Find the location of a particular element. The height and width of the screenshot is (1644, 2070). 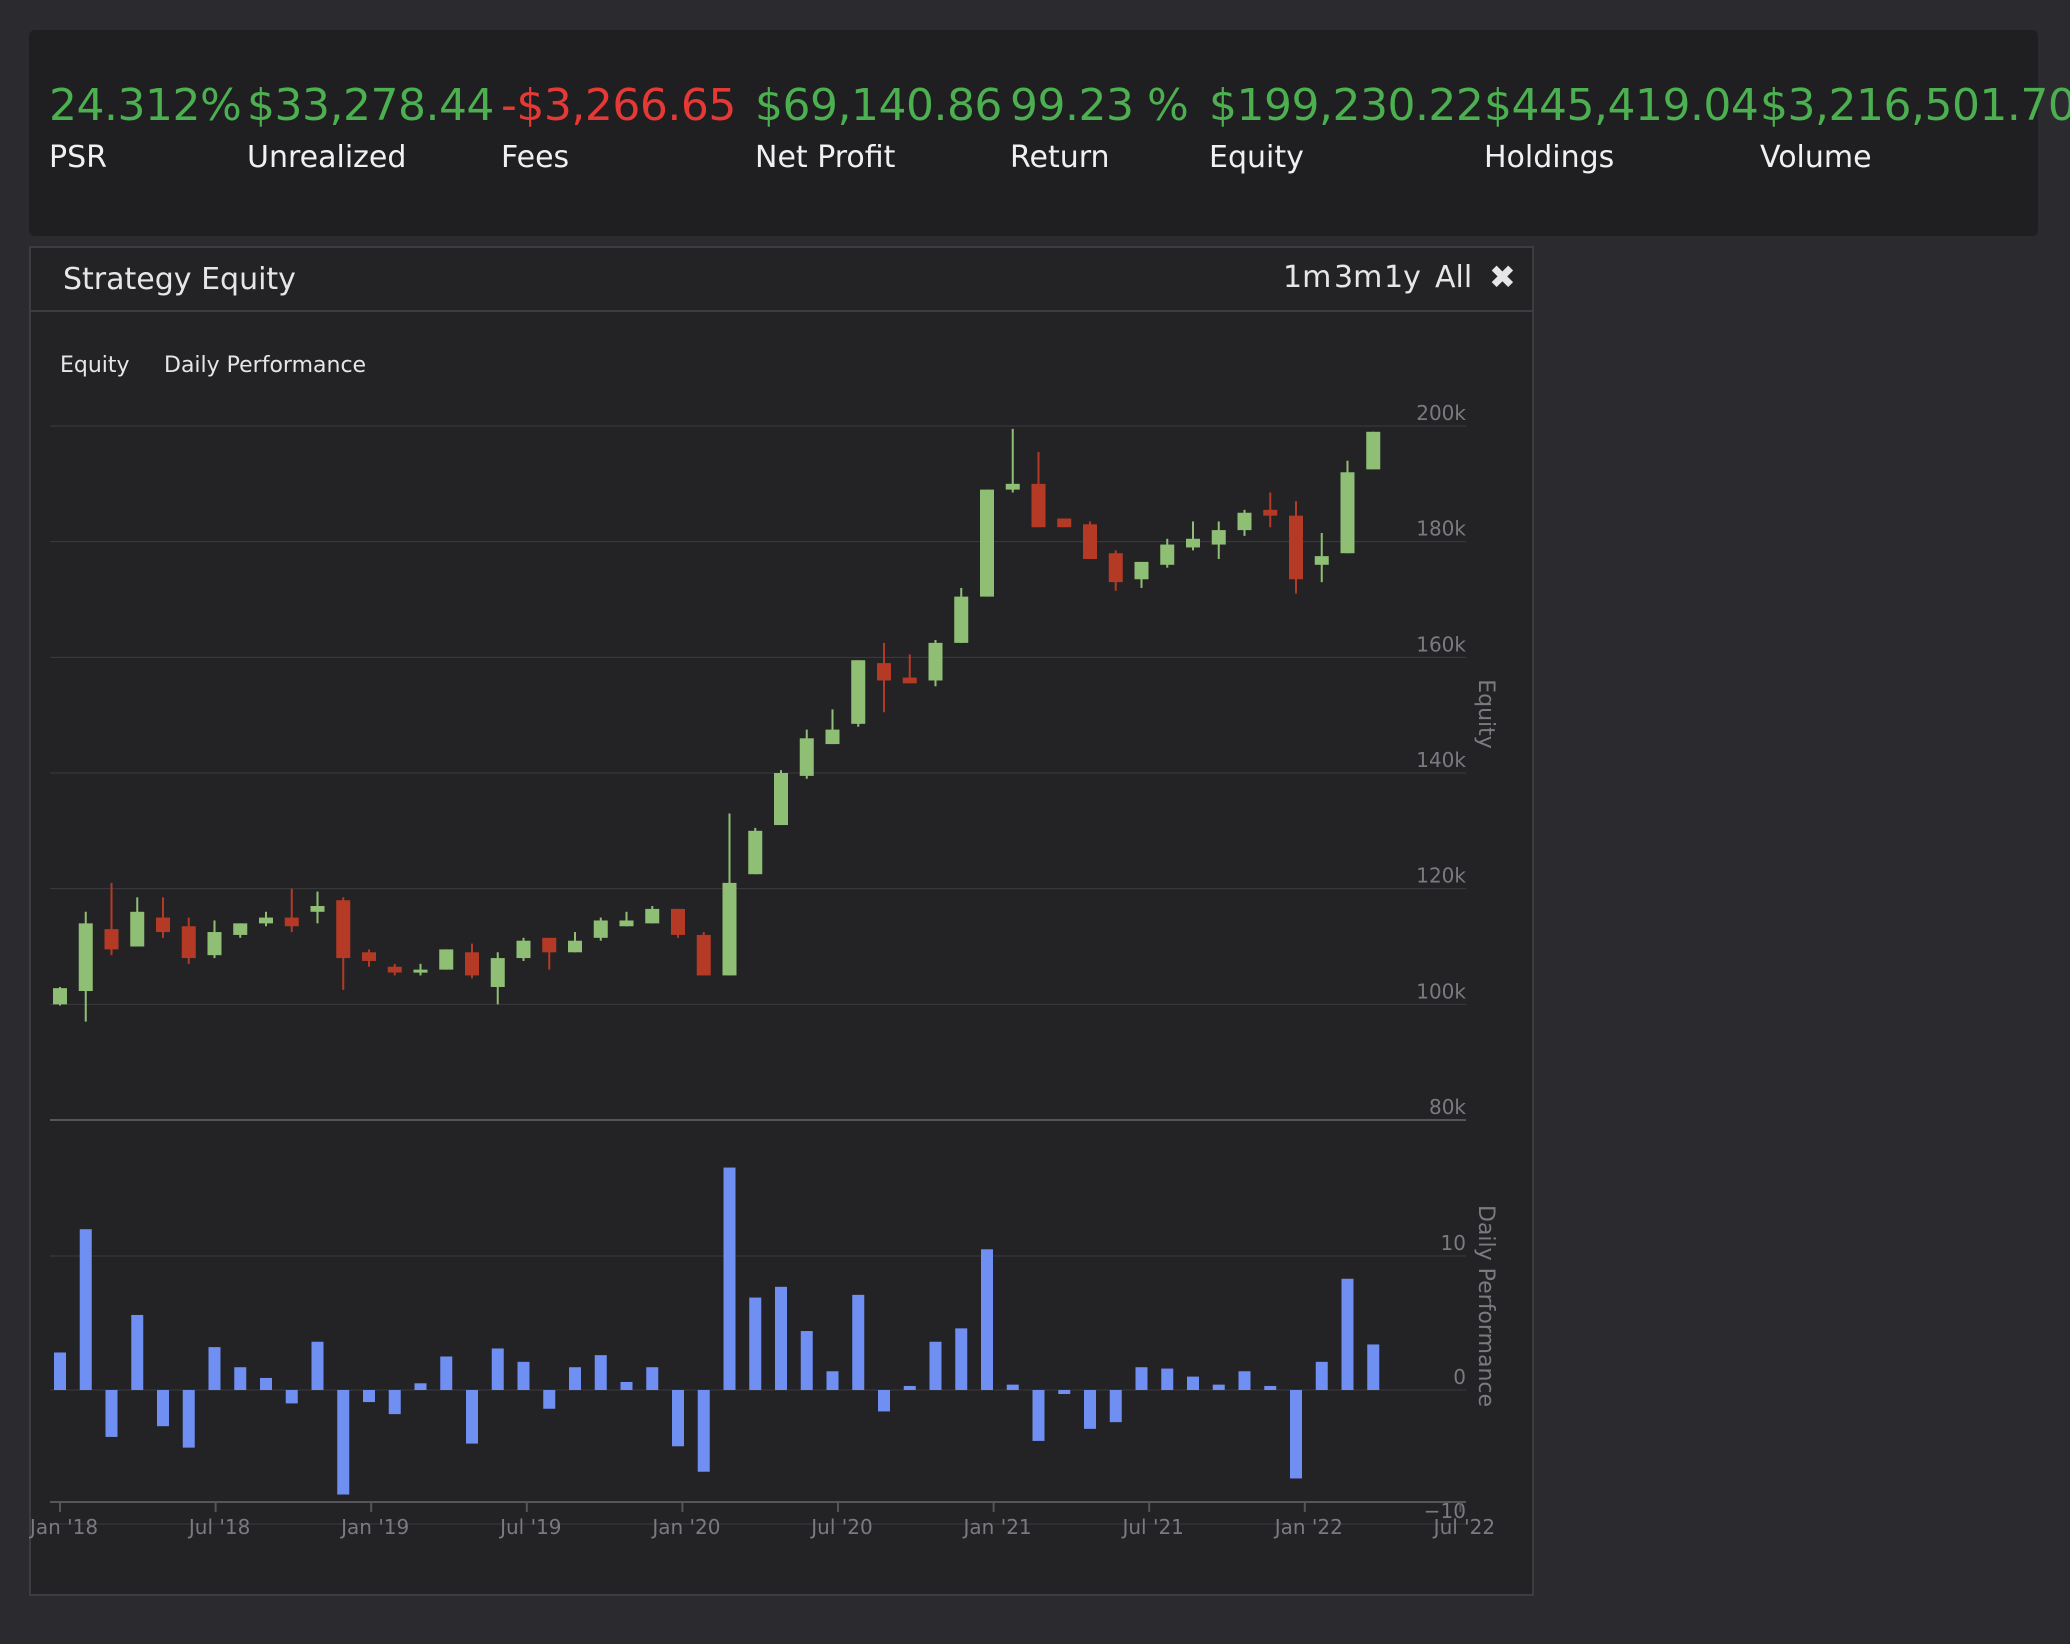

range-1m-button: 1m is located at coordinates (1307, 277).